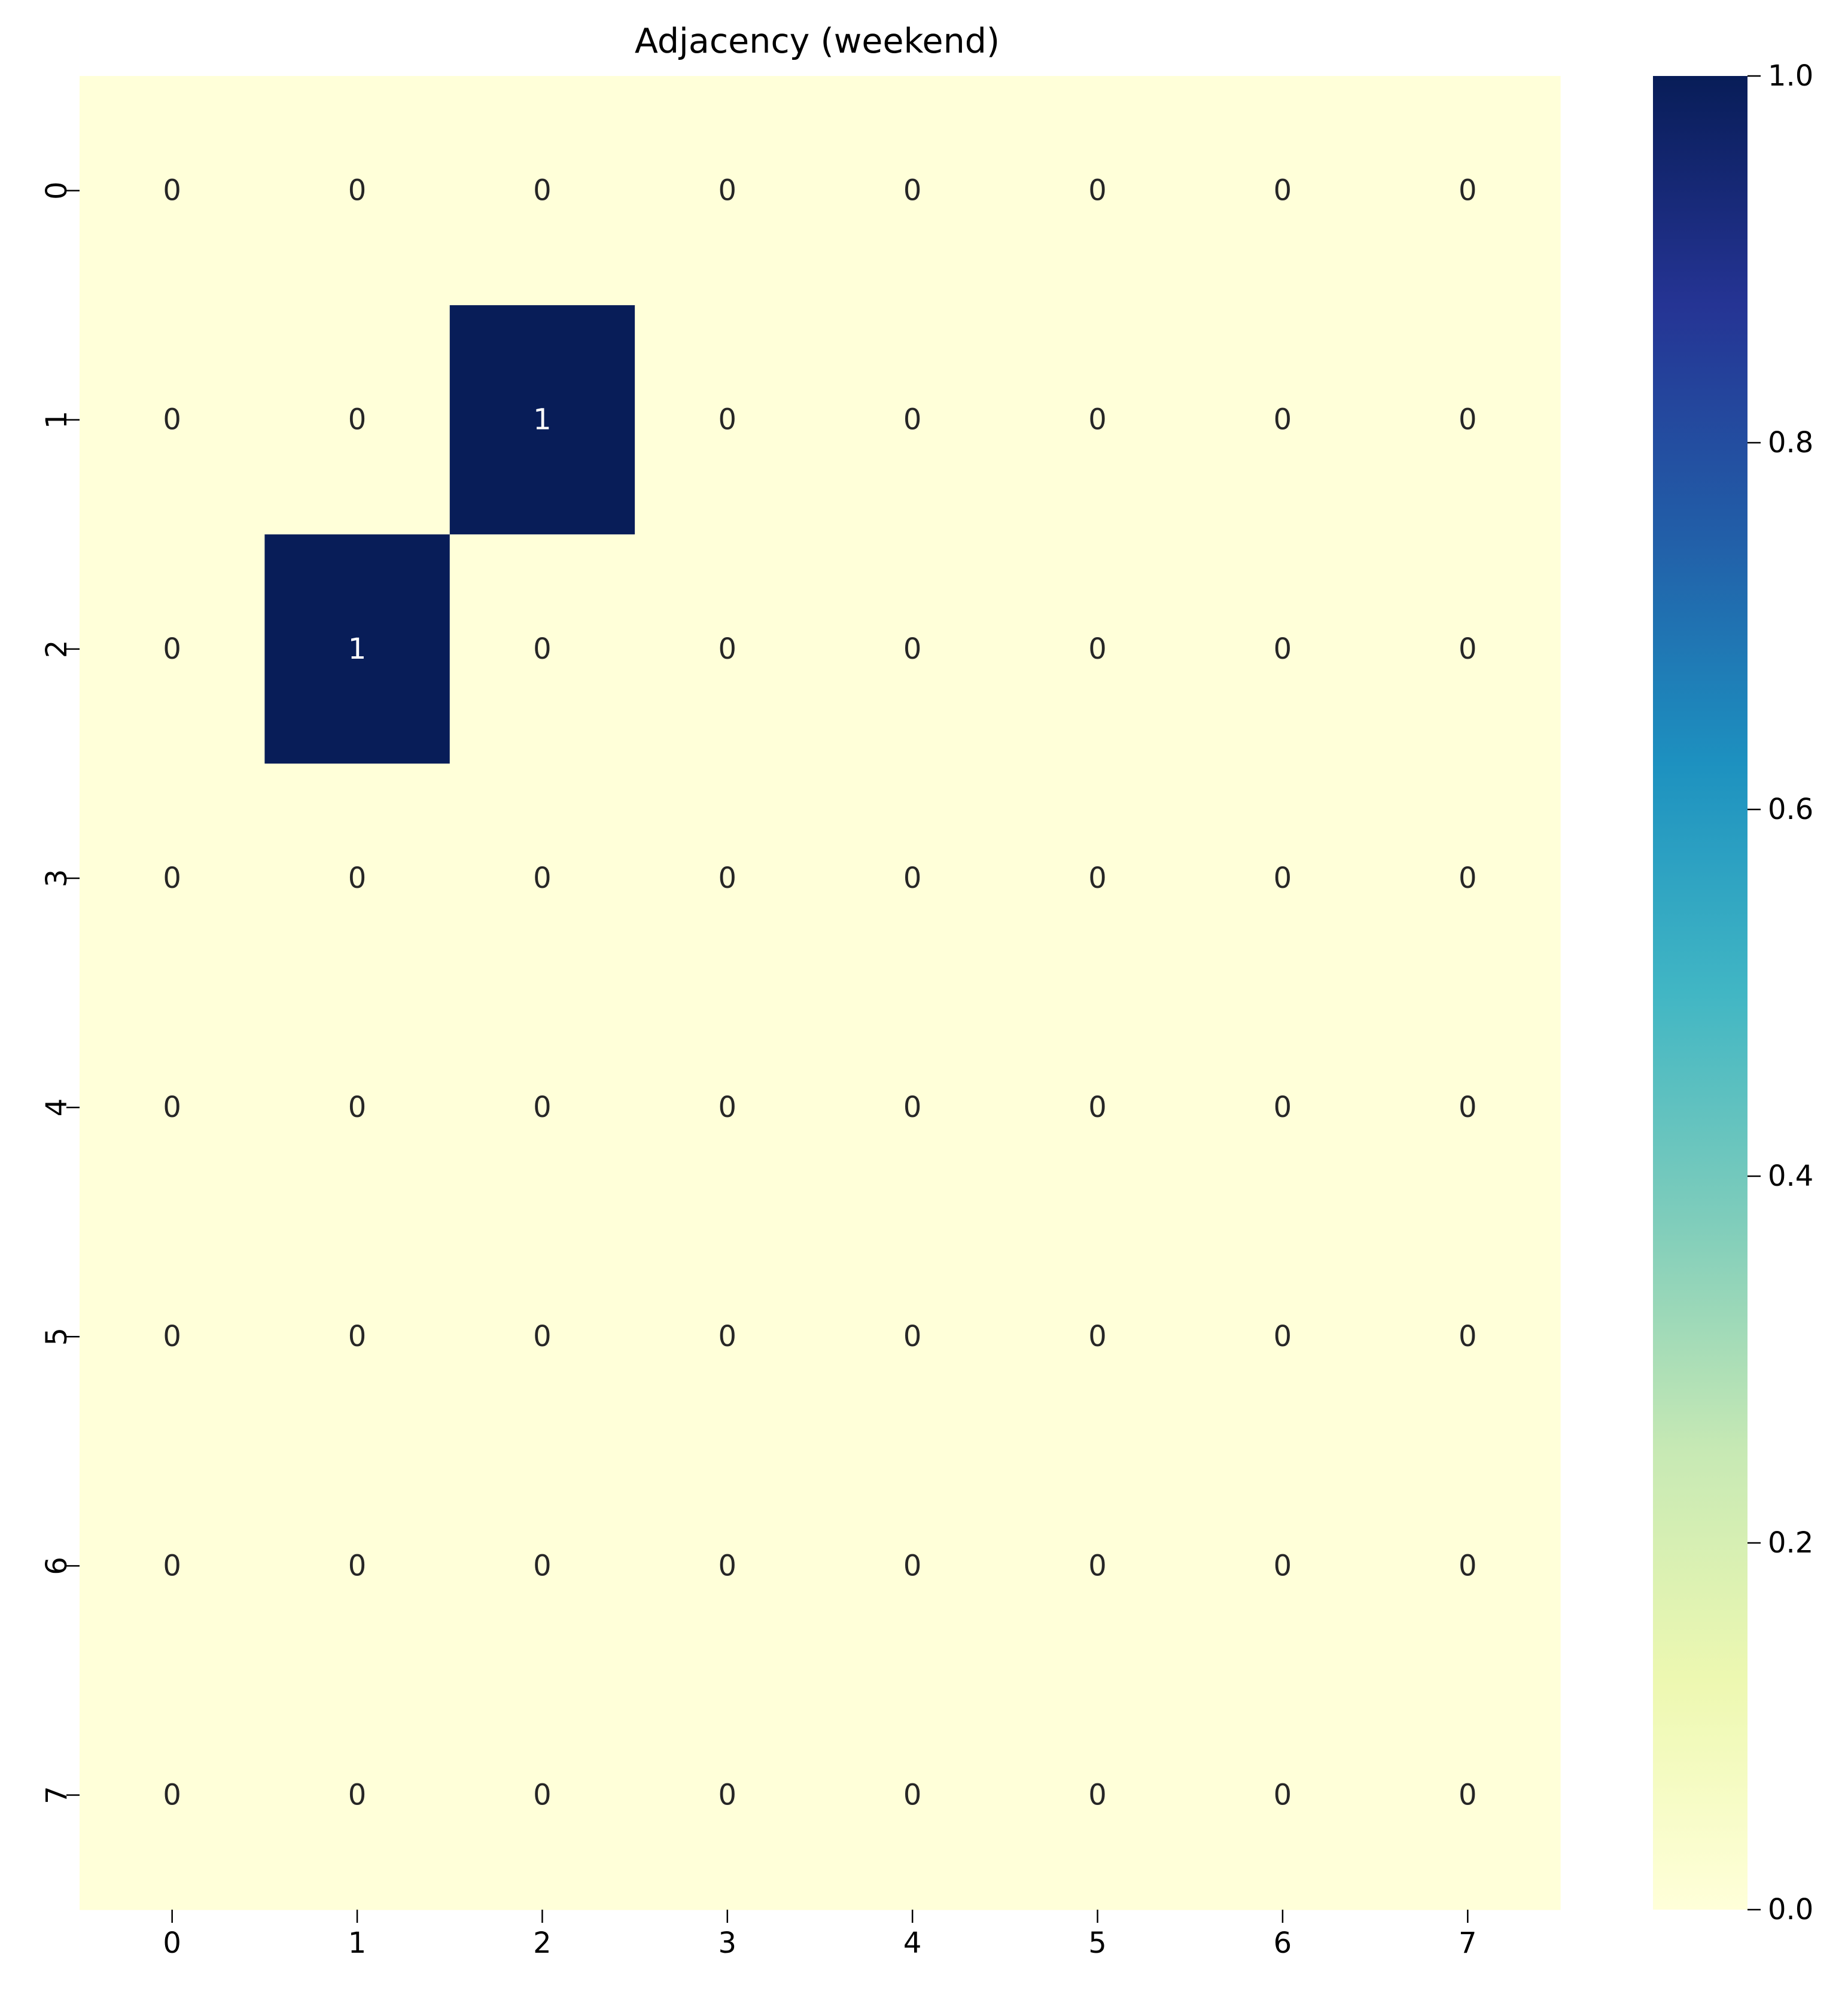 The image size is (1848, 1997). I want to click on y-tick-label: 7, so click(57, 1795).